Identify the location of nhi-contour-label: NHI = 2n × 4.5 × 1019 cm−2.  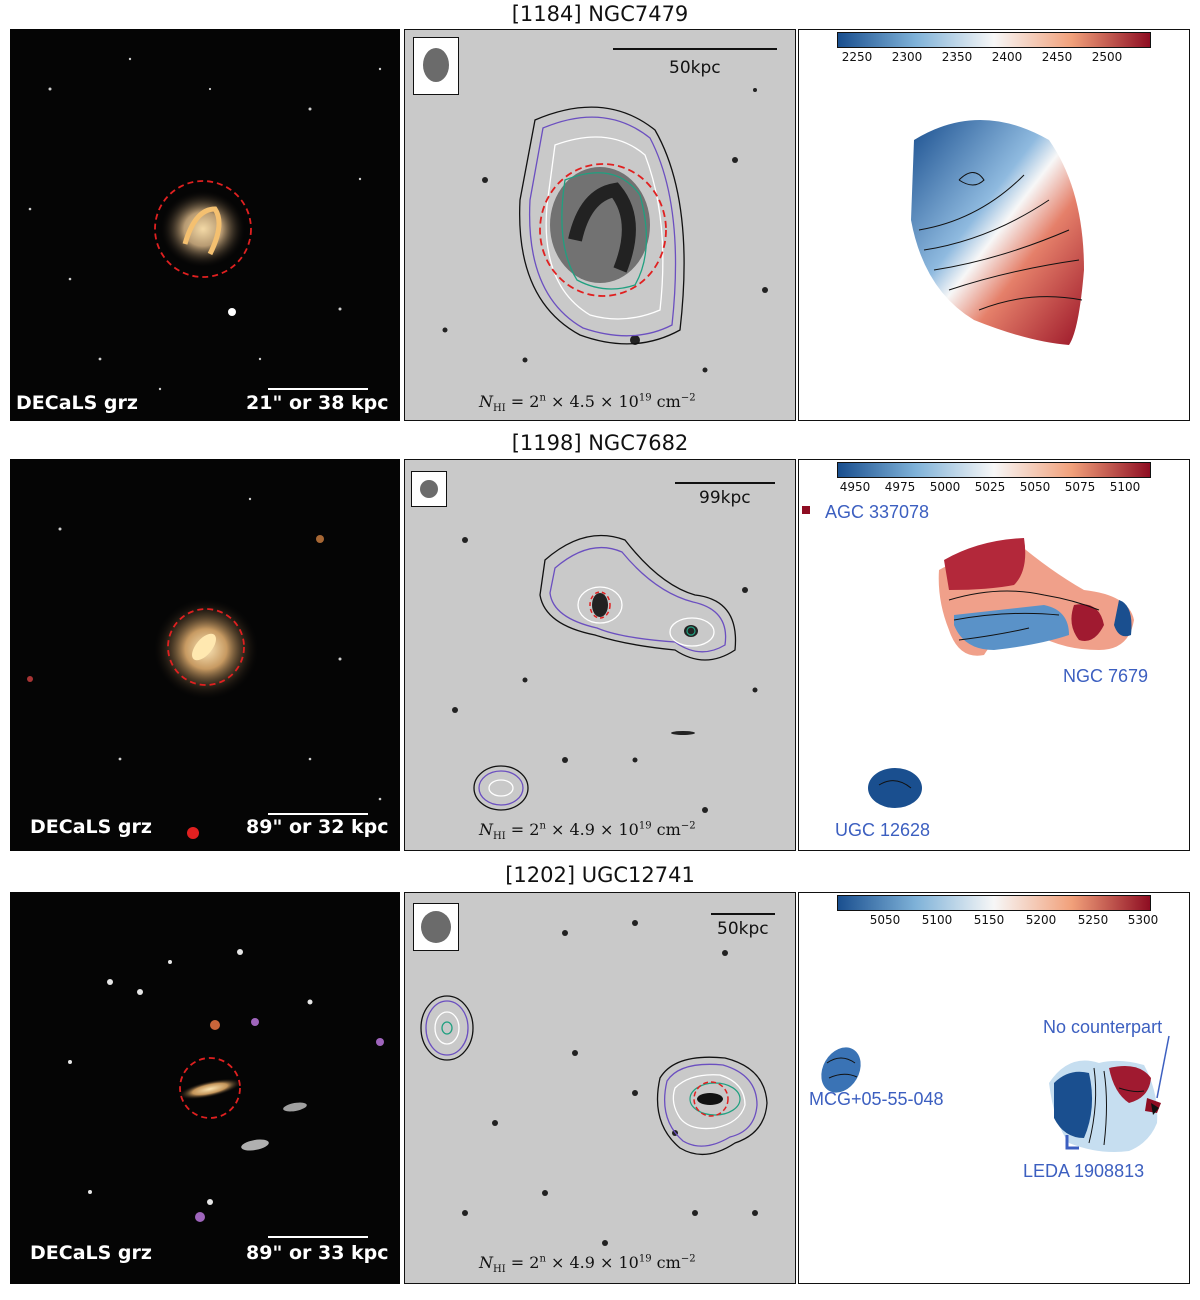
(587, 403).